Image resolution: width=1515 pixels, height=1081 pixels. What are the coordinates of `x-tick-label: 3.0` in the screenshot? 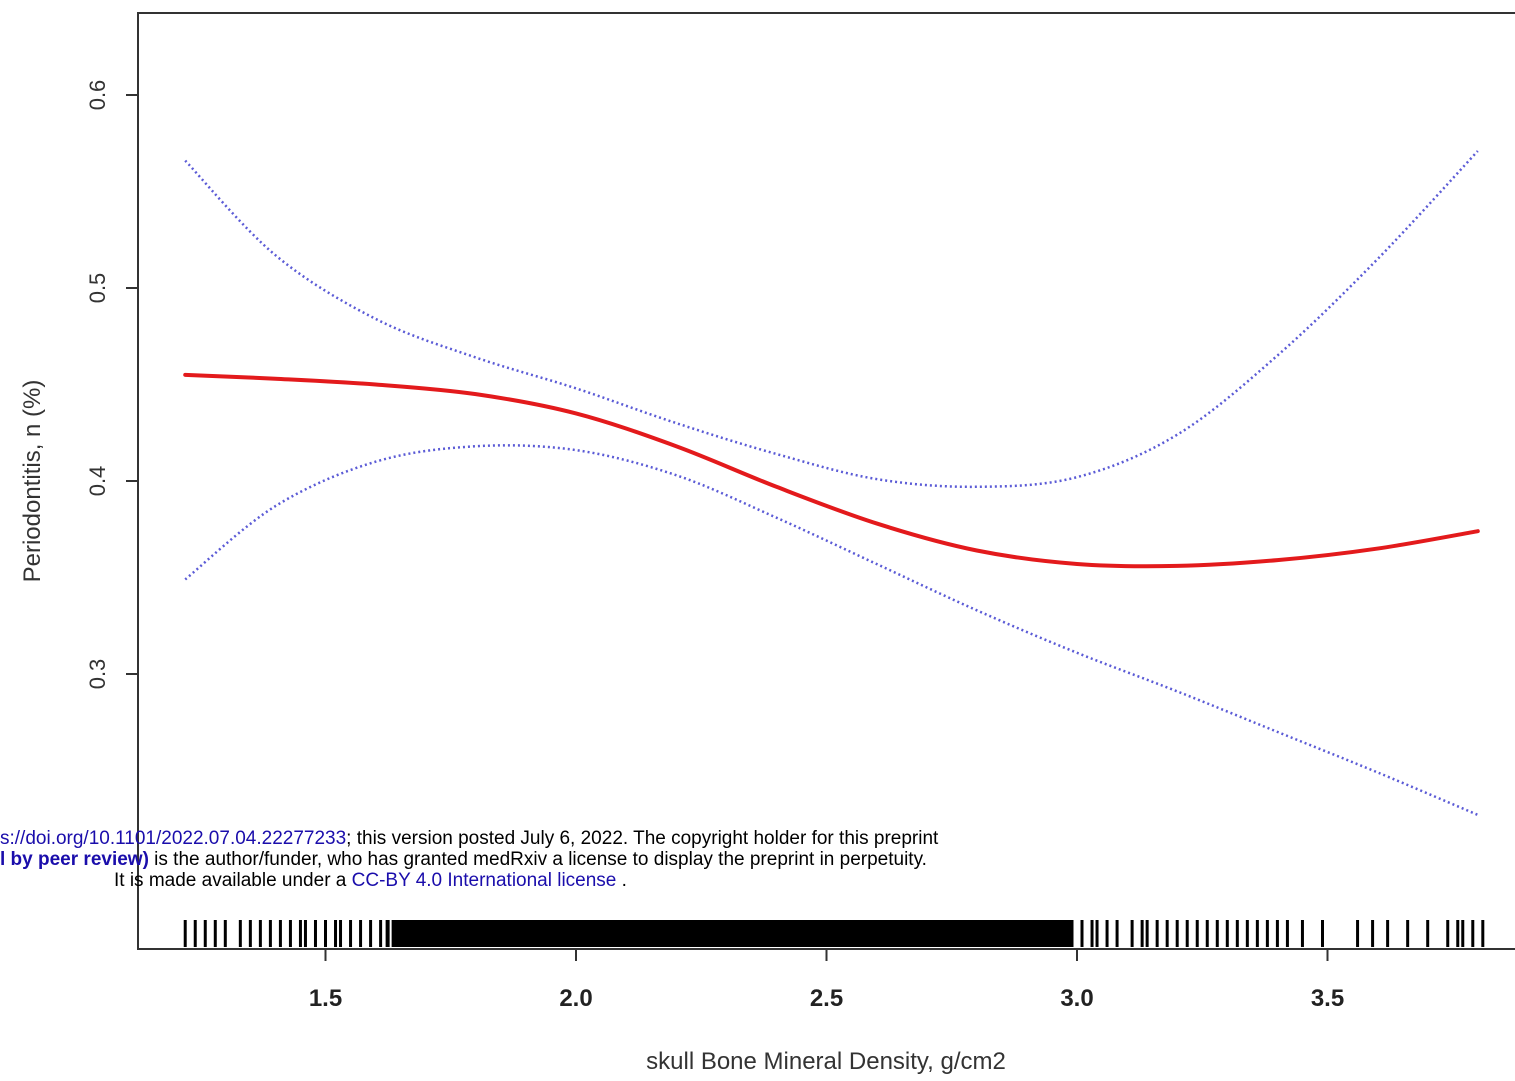 It's located at (1076, 998).